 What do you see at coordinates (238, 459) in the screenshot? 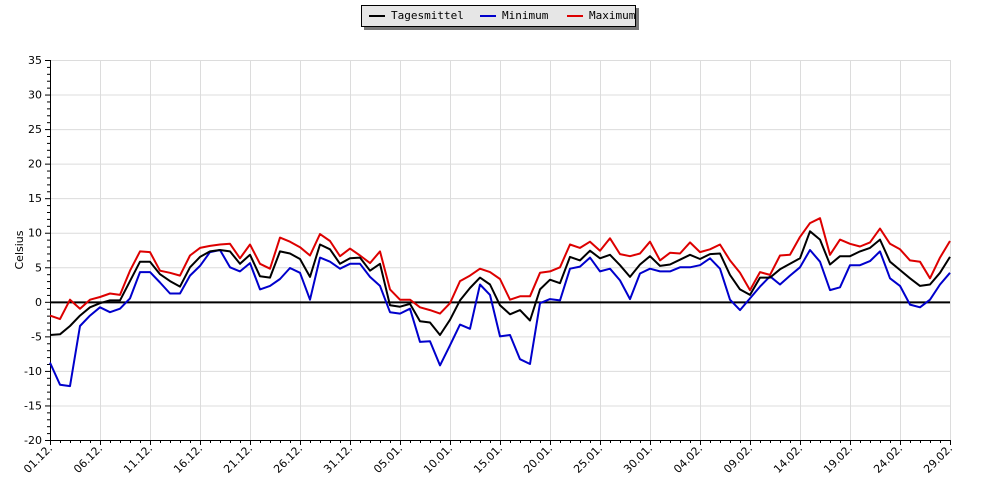
I see `x-tick-label: 21.12.` at bounding box center [238, 459].